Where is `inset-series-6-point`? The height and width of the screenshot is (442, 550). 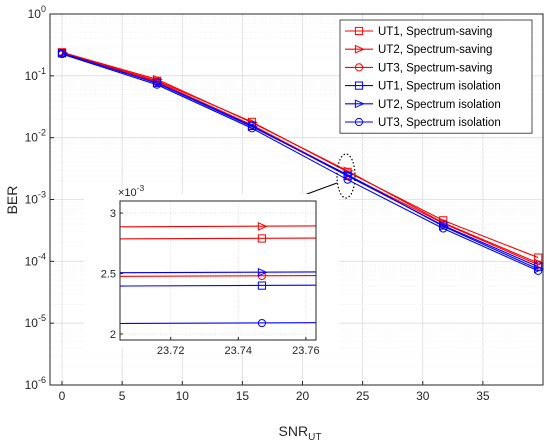
inset-series-6-point is located at coordinates (262, 323).